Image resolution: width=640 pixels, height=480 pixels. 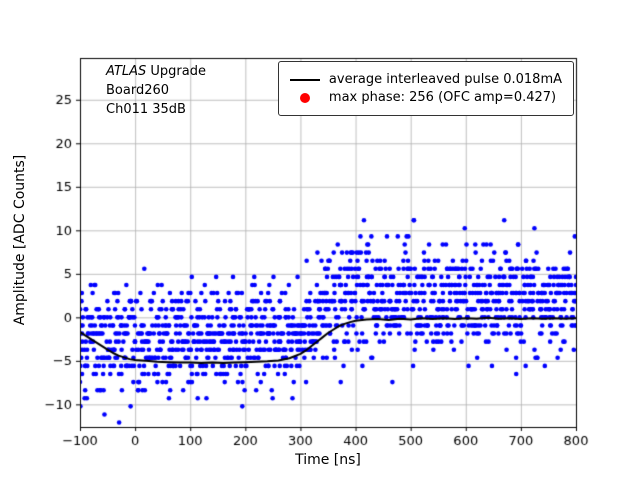 What do you see at coordinates (176, 71) in the screenshot?
I see `annotation-upgrade: Upgrade` at bounding box center [176, 71].